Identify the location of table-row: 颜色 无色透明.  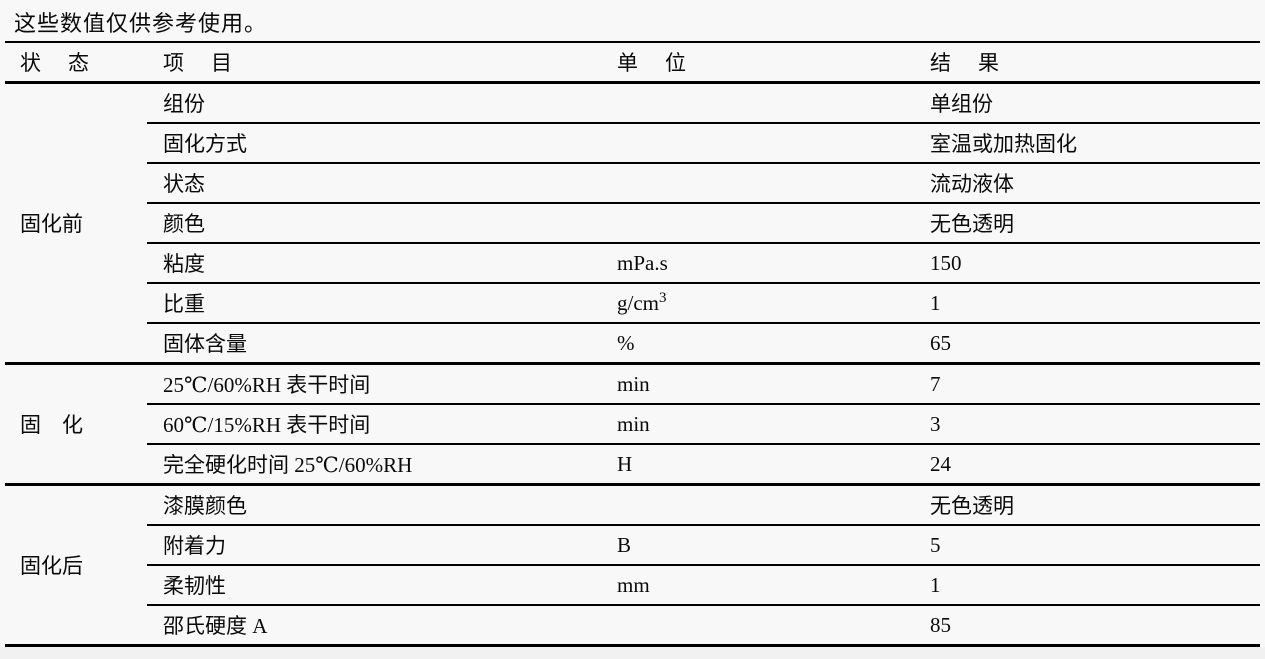
(632, 223).